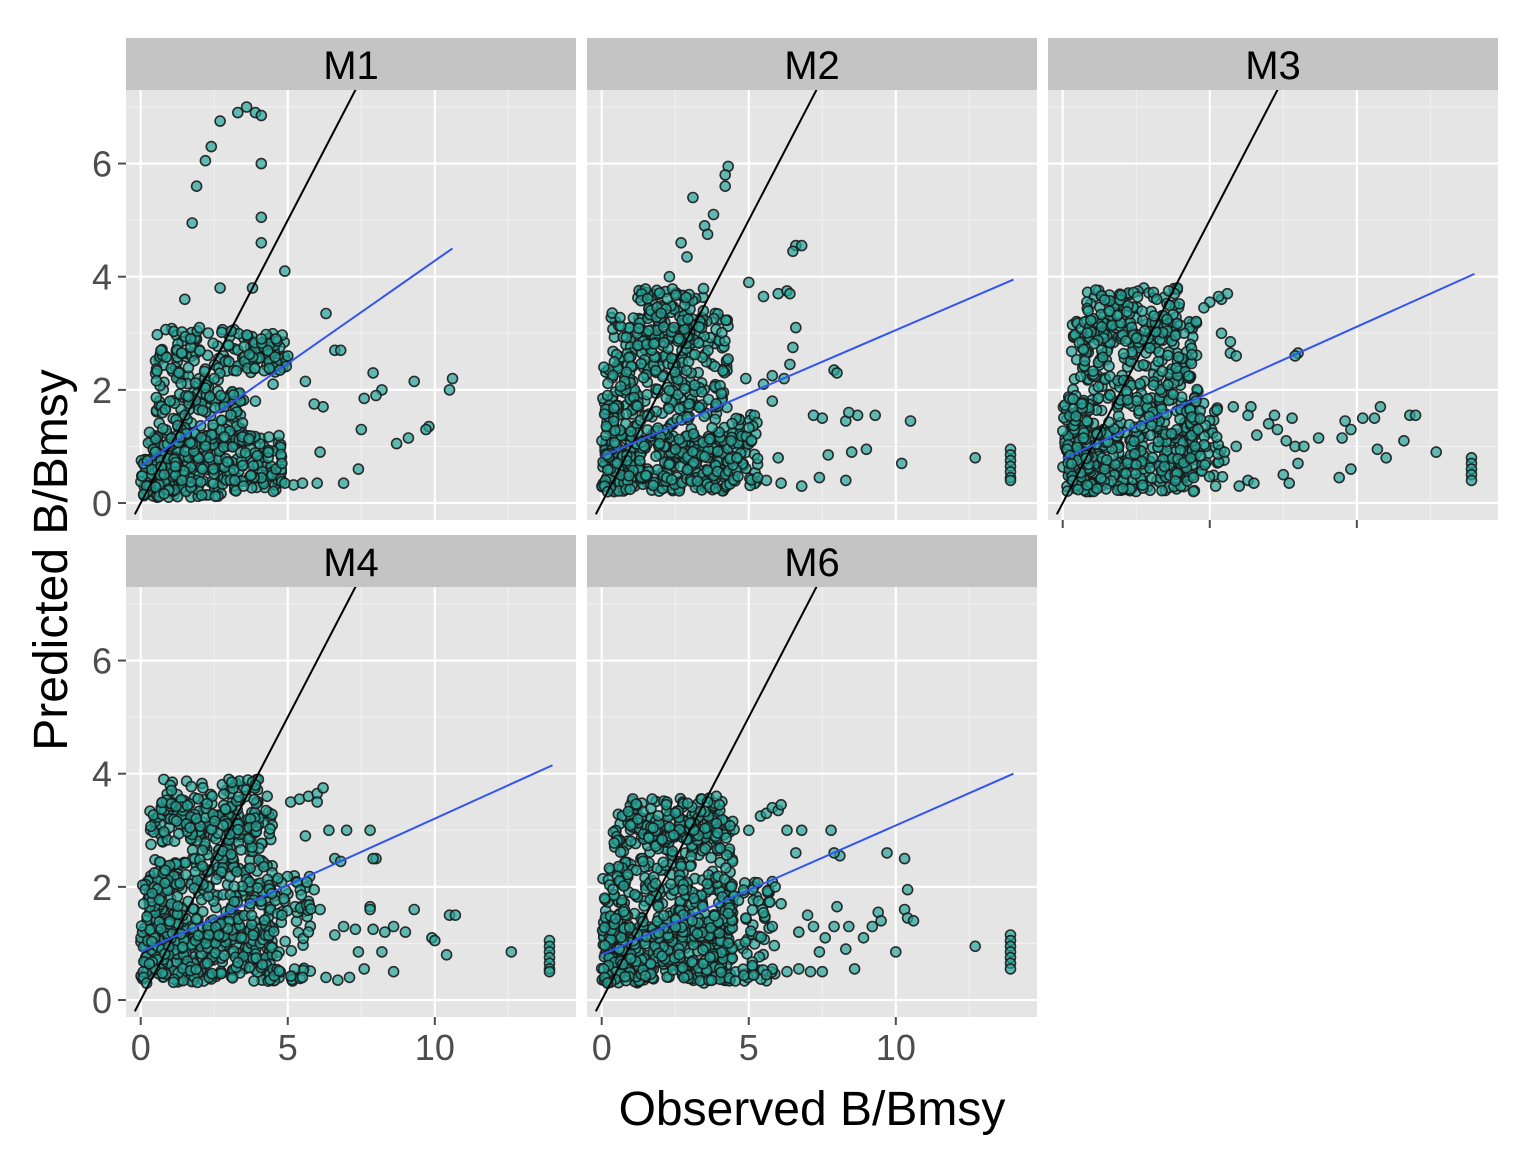 The height and width of the screenshot is (1152, 1536). I want to click on facet-strip, so click(351, 64).